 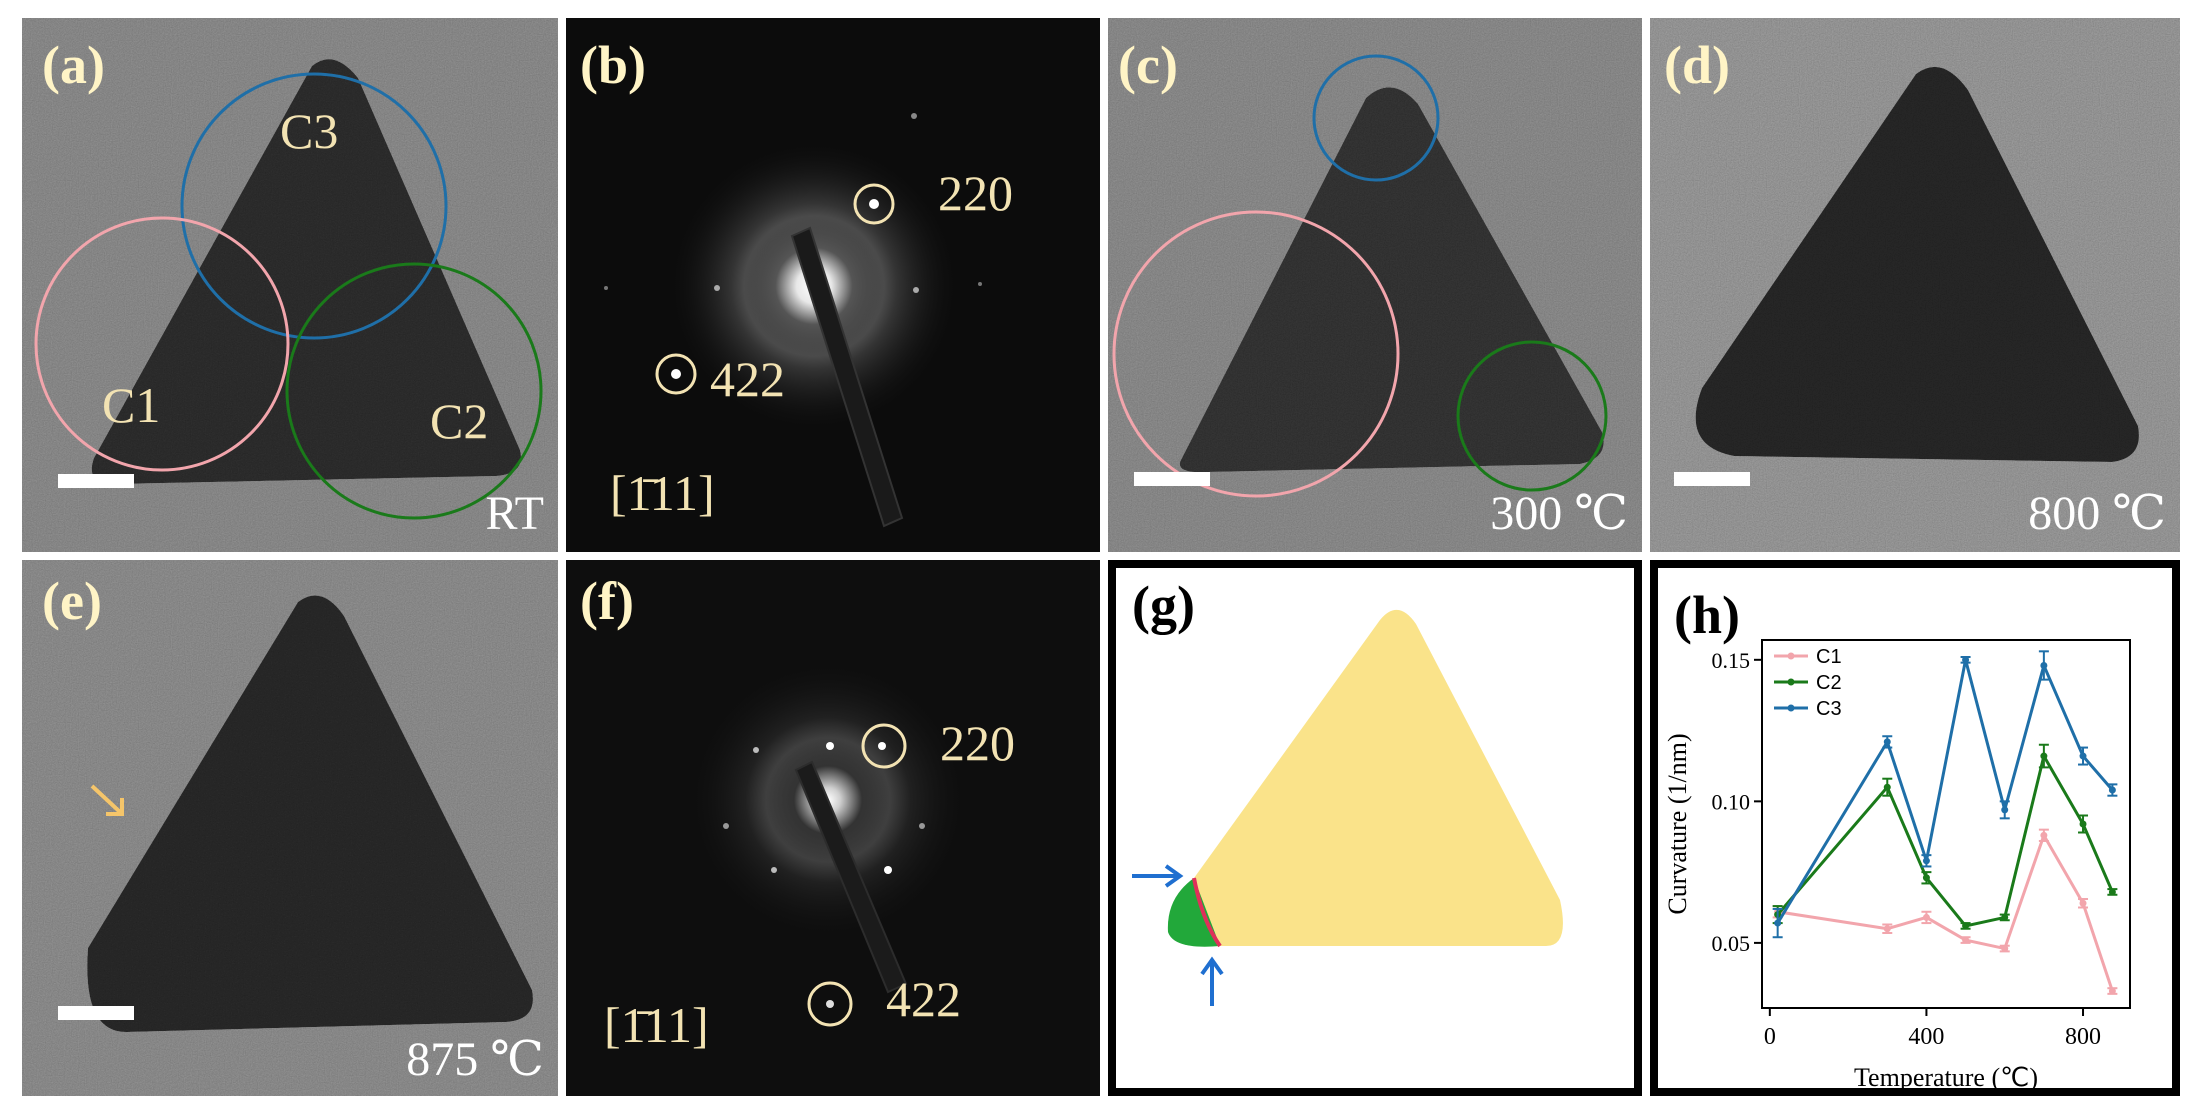 I want to click on zone-axis-label-f: [1̄11], so click(x=656, y=1025).